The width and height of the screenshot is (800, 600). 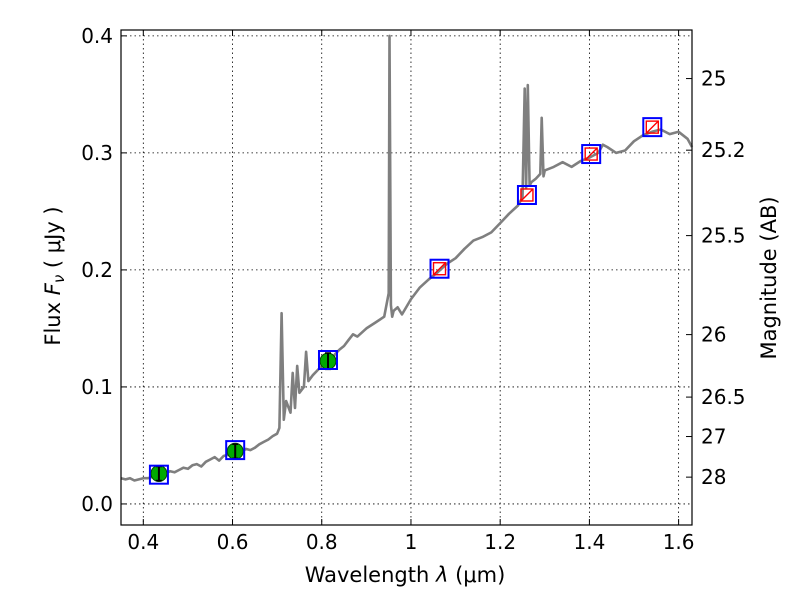 I want to click on y-tick-label: 0.1, so click(x=97, y=387).